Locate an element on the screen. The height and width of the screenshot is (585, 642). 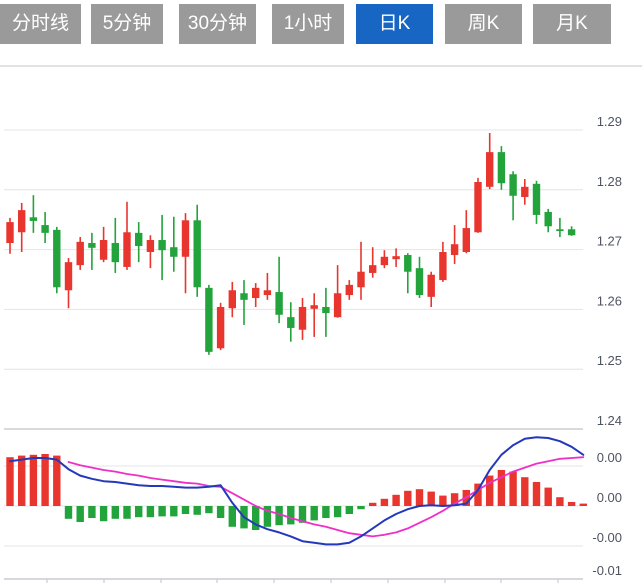
price-axis-label: 1.24 is located at coordinates (609, 420).